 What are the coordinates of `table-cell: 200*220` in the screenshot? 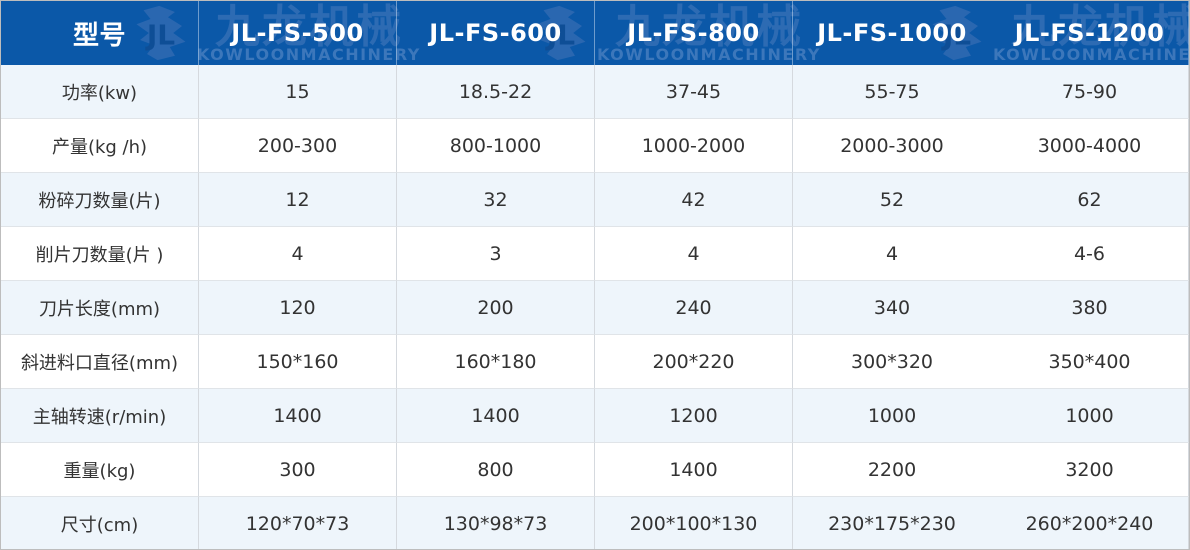 It's located at (694, 362).